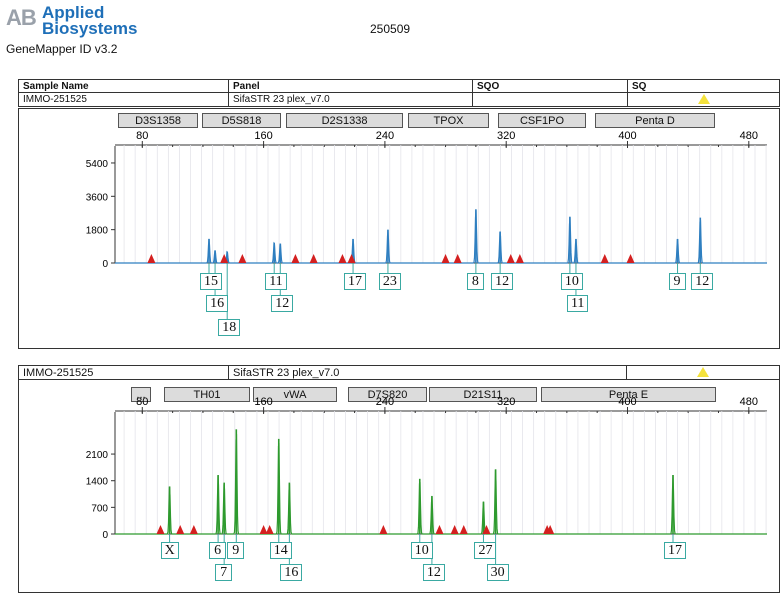  What do you see at coordinates (97, 482) in the screenshot?
I see `y-tick-label: 1400` at bounding box center [97, 482].